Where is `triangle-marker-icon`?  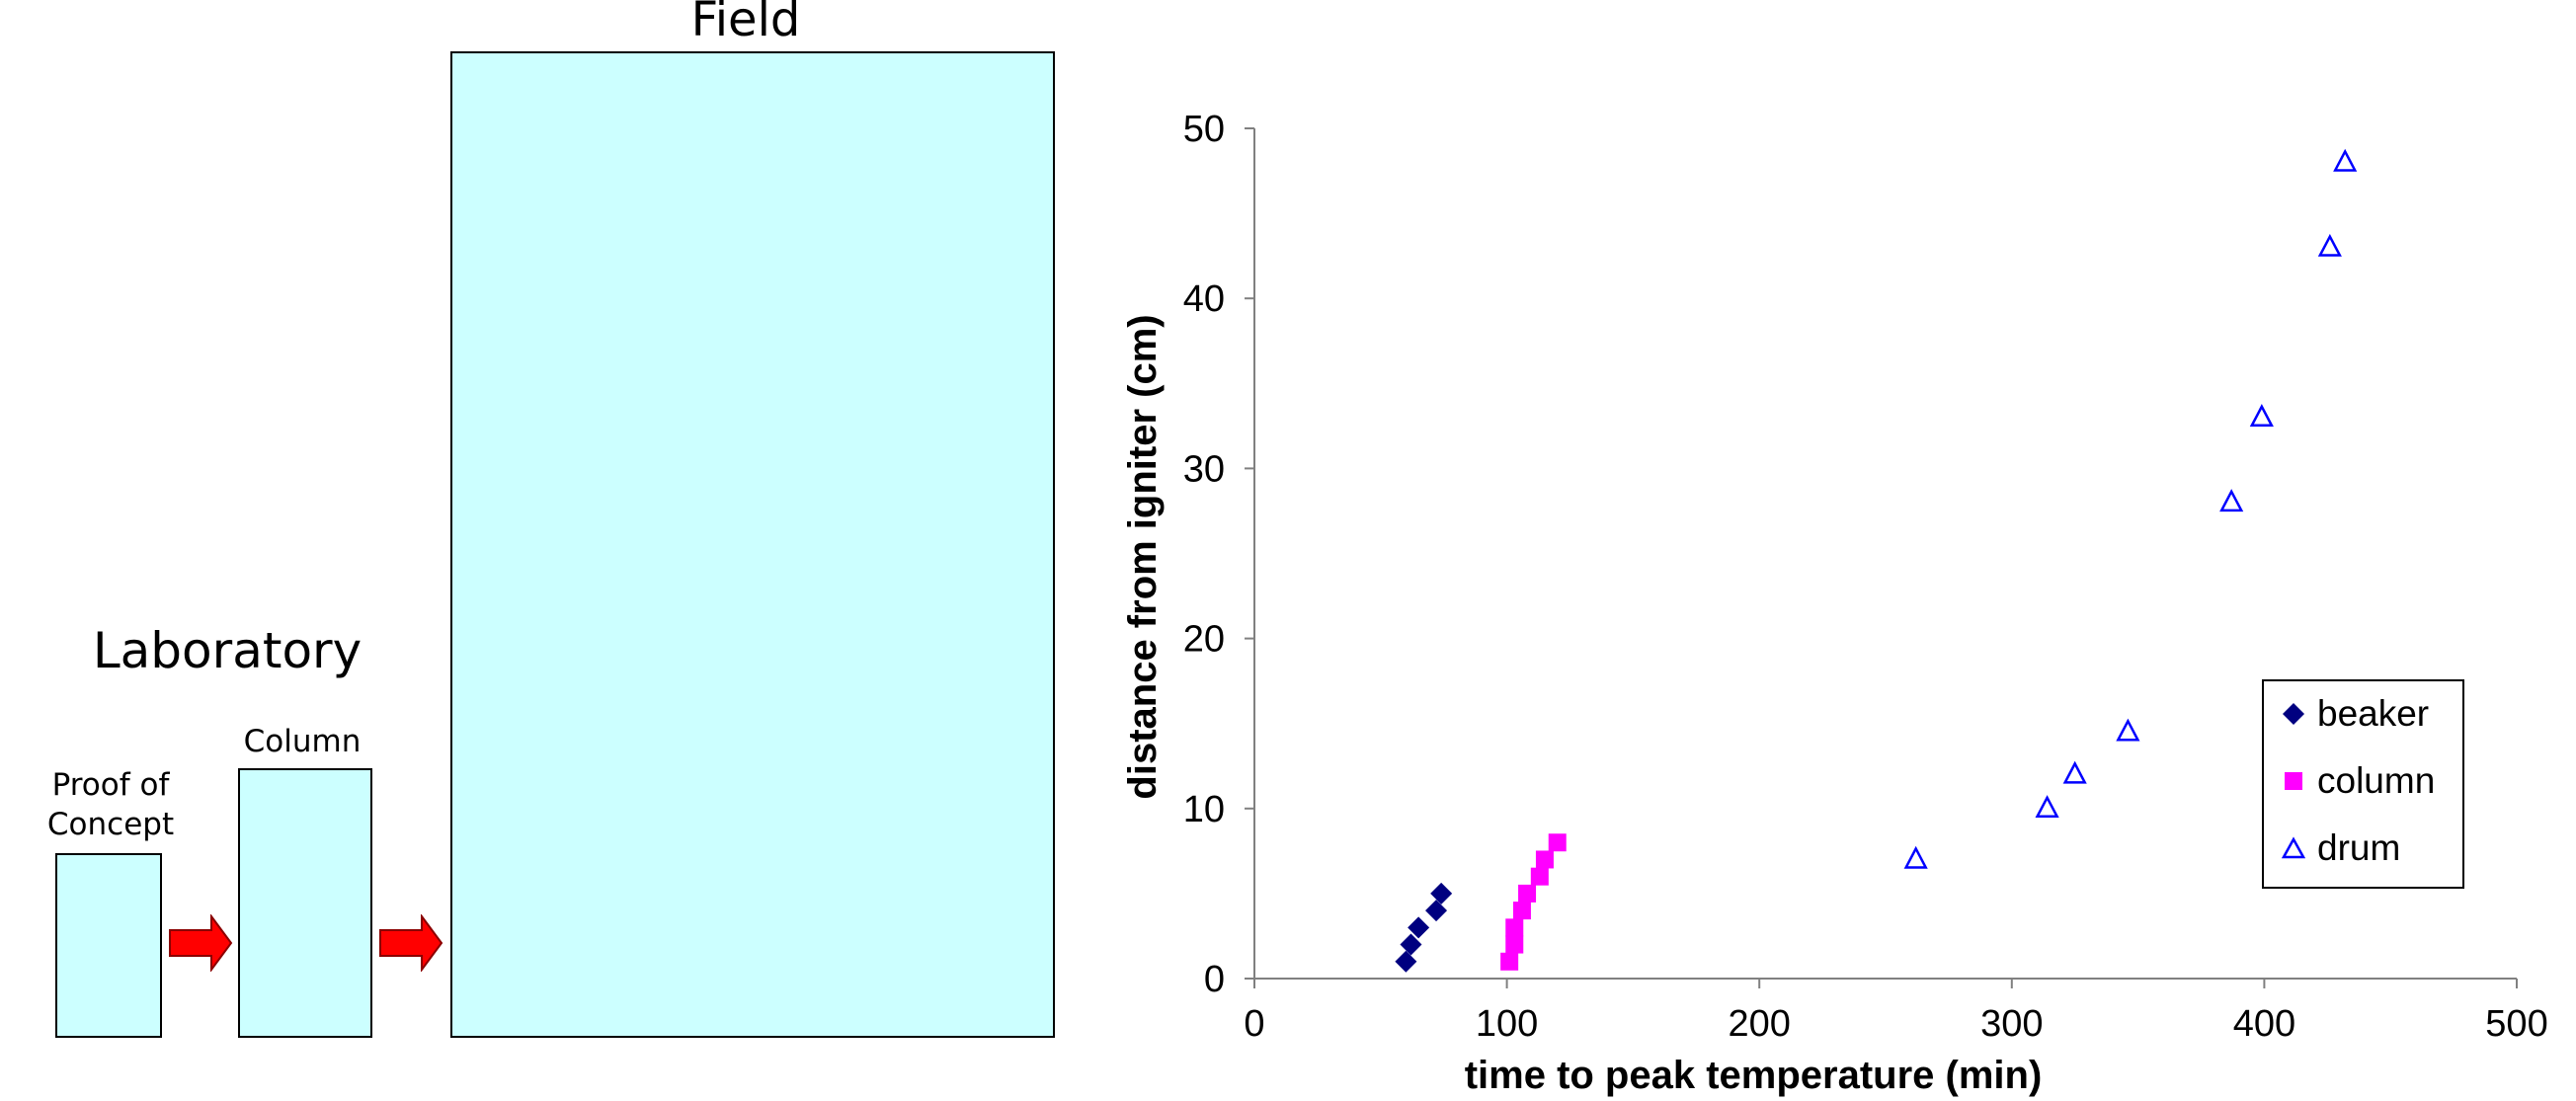 triangle-marker-icon is located at coordinates (2293, 847).